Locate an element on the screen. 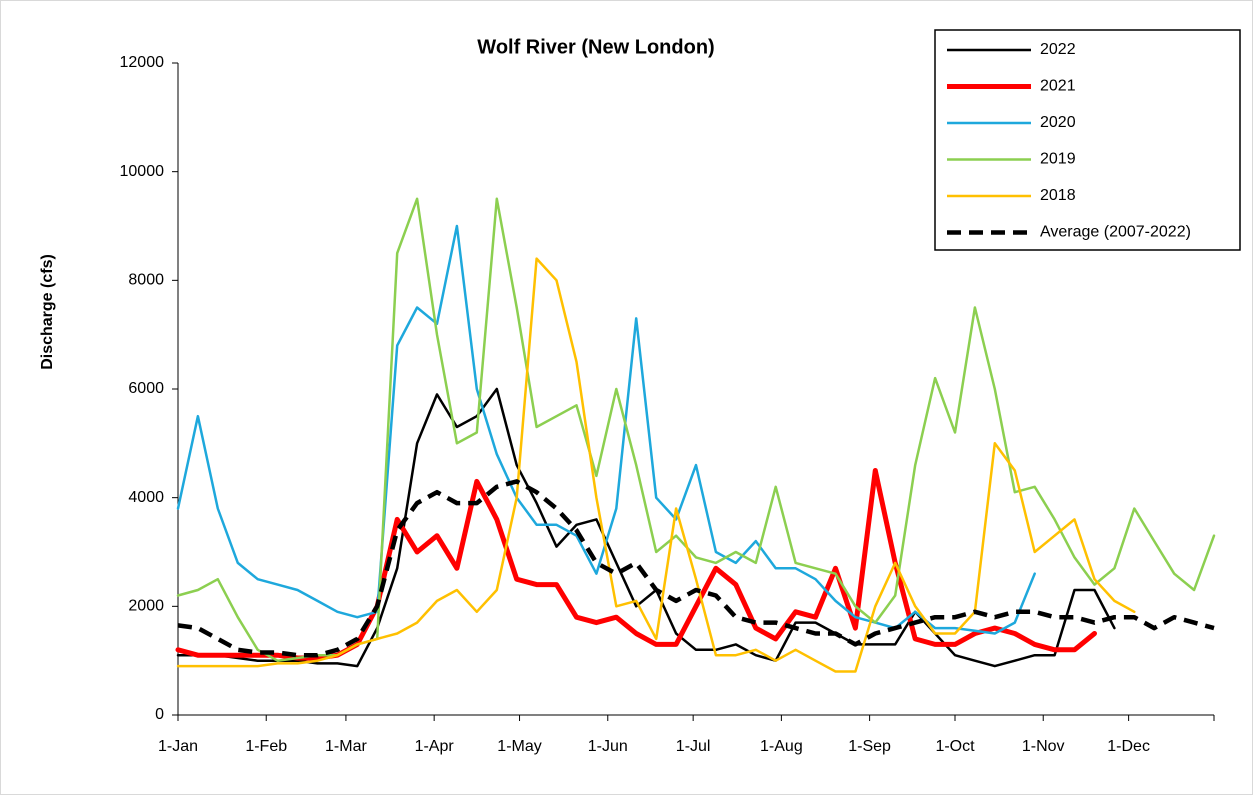 Image resolution: width=1253 pixels, height=795 pixels. legend-label: 2020 is located at coordinates (1058, 122).